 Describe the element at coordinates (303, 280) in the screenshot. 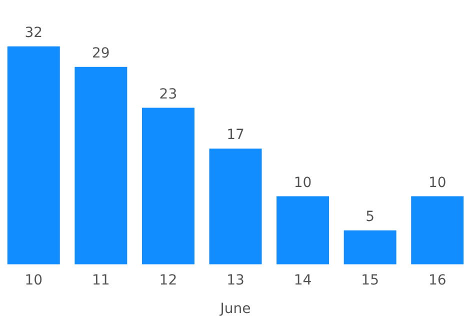

I see `x-tick-label: 14` at that location.